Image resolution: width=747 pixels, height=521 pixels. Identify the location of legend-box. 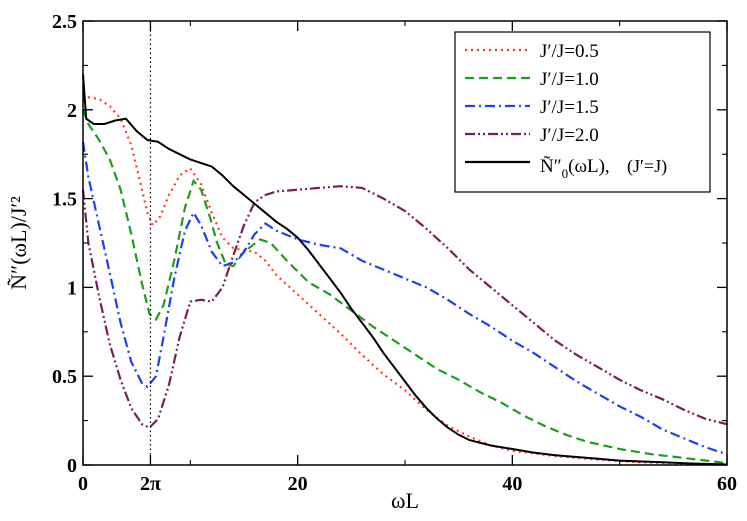
(582, 112).